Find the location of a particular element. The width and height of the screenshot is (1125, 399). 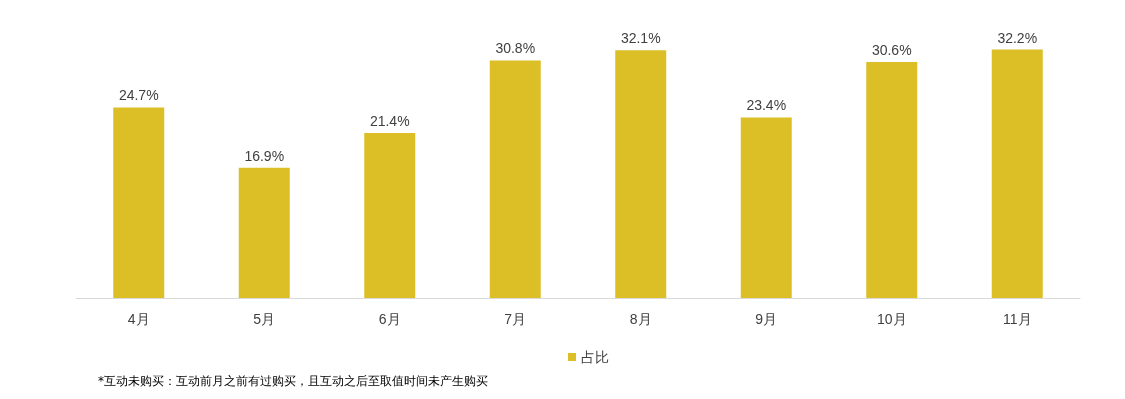

data-label: 24.7% is located at coordinates (138, 95).